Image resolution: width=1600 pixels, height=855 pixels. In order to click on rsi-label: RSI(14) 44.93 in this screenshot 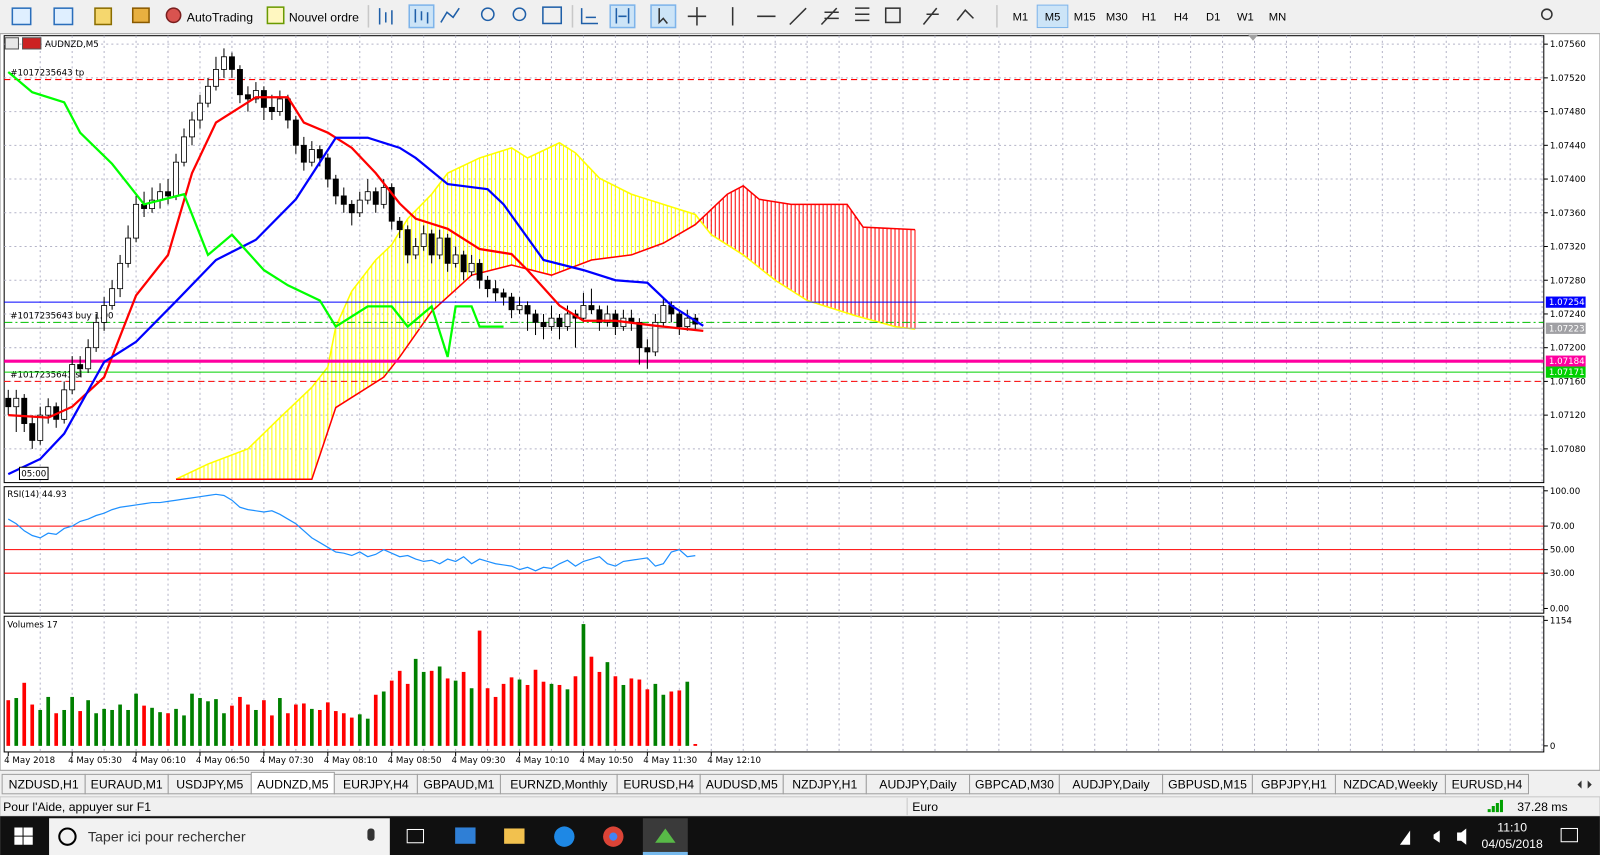, I will do `click(36, 495)`.